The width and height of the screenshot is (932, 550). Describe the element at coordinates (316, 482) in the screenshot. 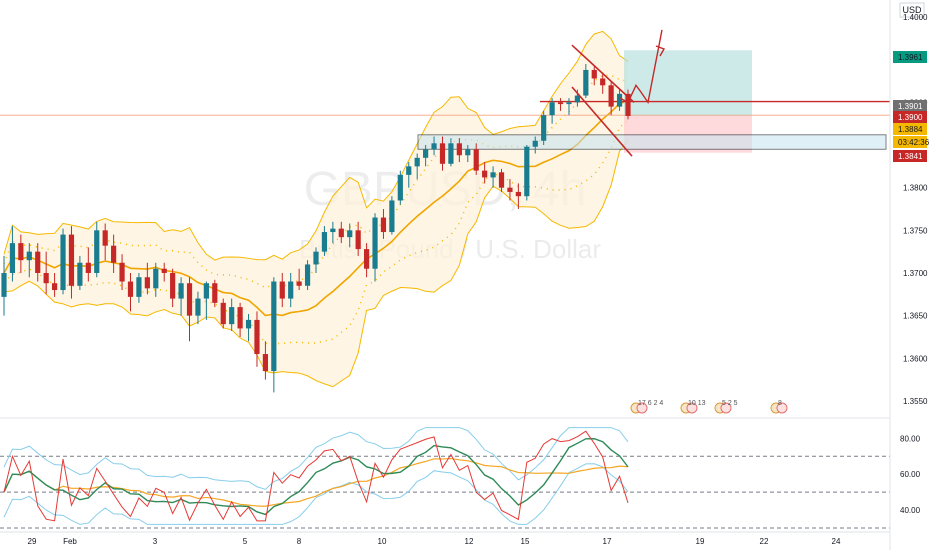

I see `rsi-slow-ma` at that location.